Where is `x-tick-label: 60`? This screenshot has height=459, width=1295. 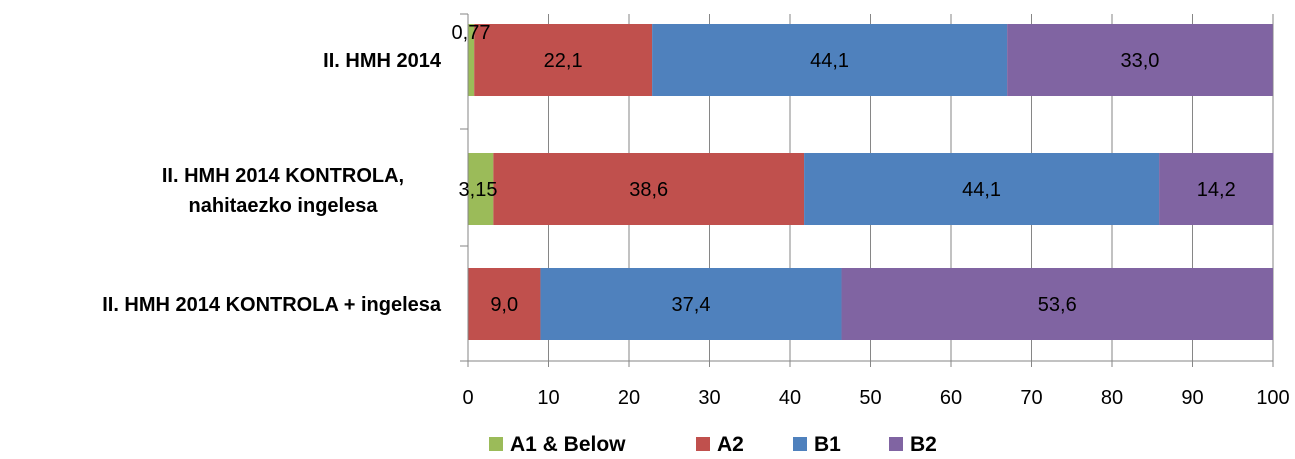
x-tick-label: 60 is located at coordinates (951, 398).